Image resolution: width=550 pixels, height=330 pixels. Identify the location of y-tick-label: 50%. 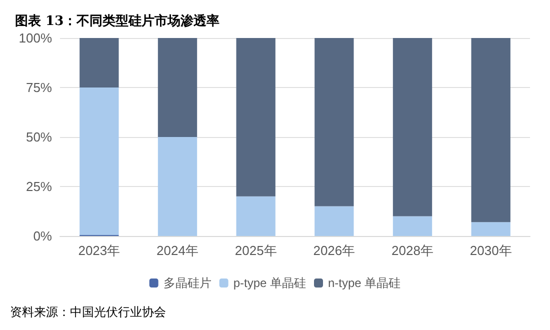
(39, 137).